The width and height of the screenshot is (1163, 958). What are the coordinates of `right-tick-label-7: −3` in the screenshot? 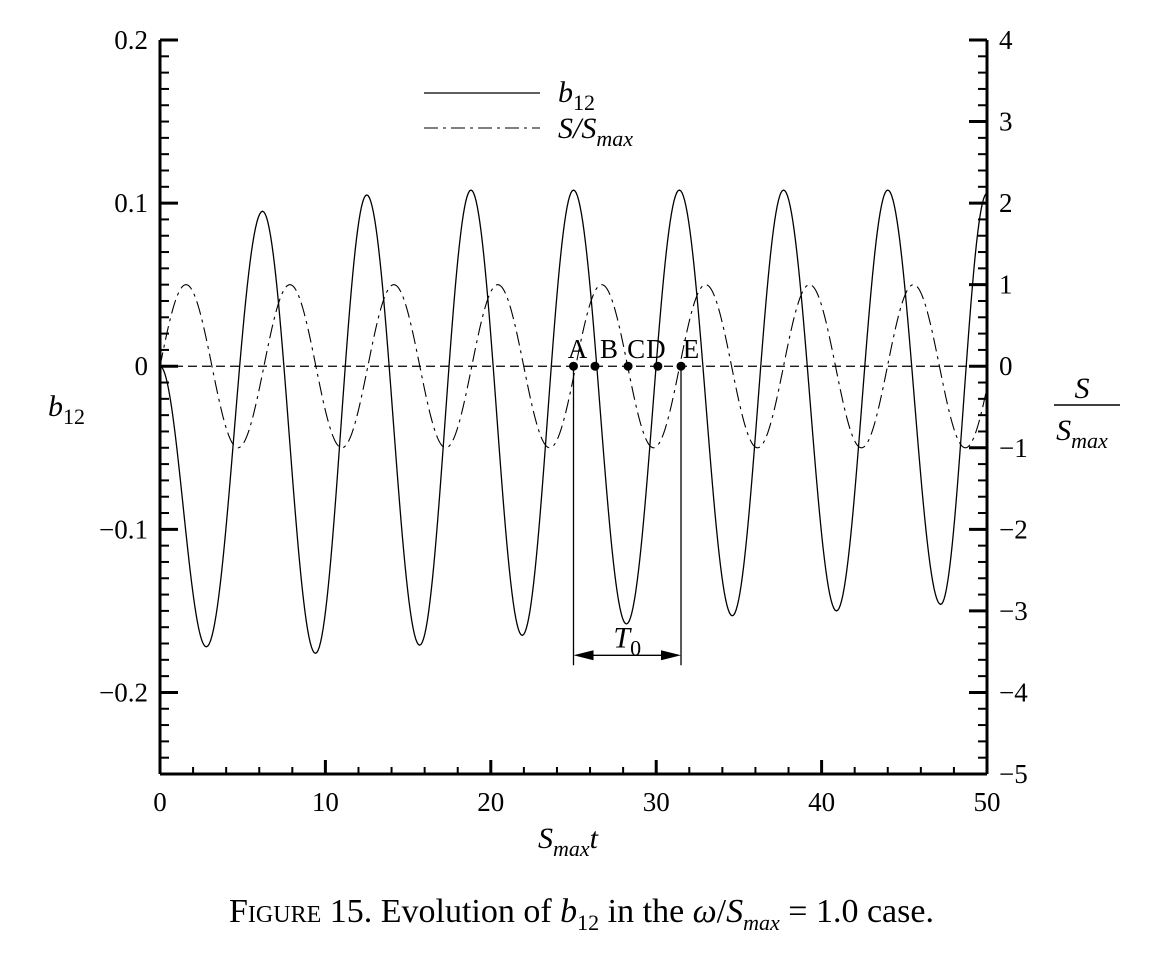 It's located at (1013, 611).